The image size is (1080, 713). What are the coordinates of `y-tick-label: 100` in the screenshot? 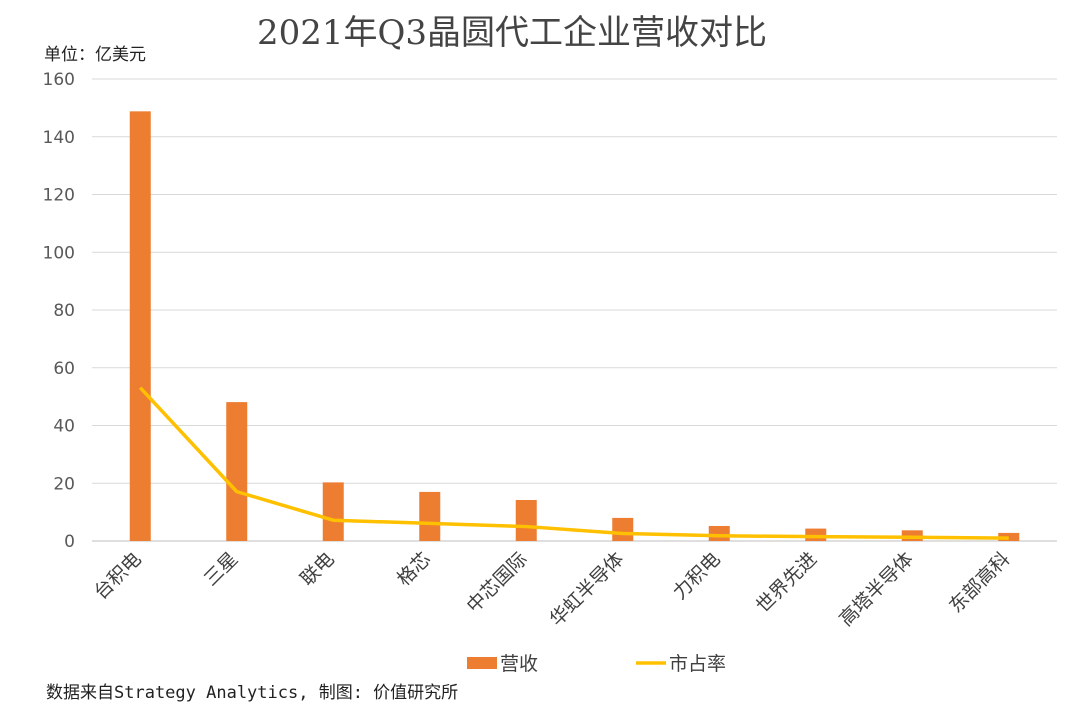 It's located at (59, 253).